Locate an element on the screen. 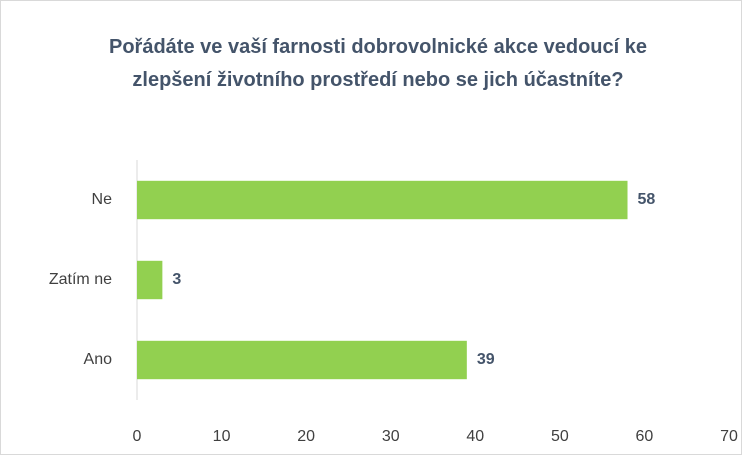  x-tick-label: 40 is located at coordinates (475, 436).